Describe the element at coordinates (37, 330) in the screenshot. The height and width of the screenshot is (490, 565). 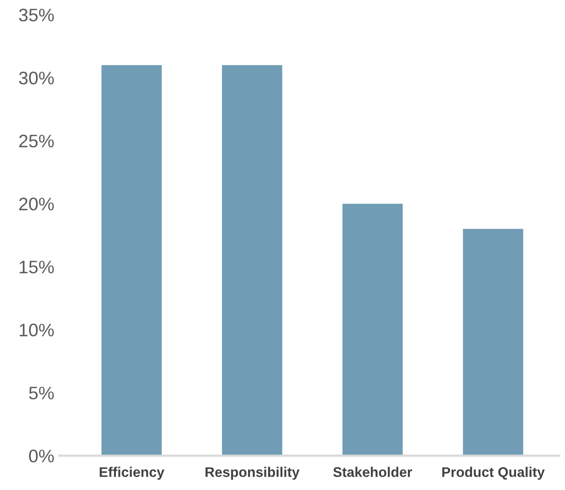
I see `y-tick-label: 10%` at that location.